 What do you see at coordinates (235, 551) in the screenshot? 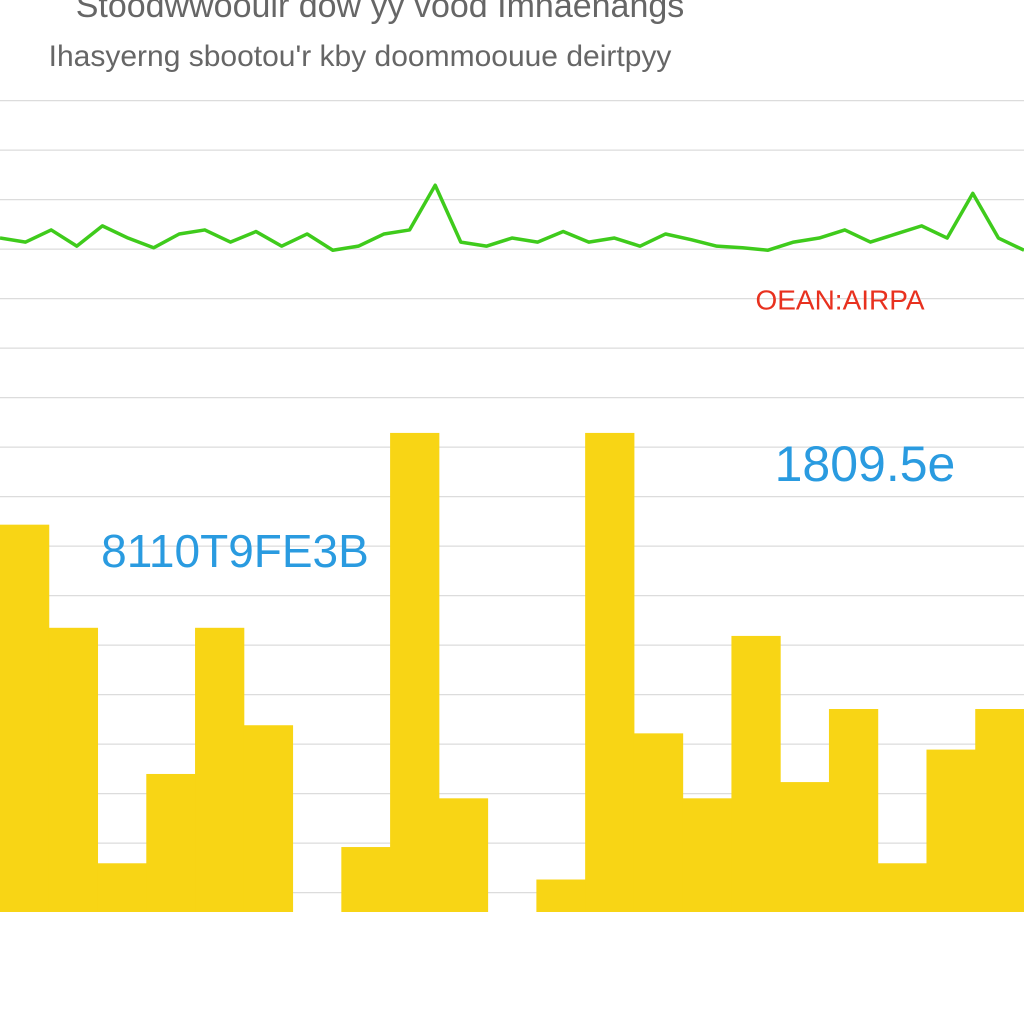
I see `annotation: 8110T9FE3B` at bounding box center [235, 551].